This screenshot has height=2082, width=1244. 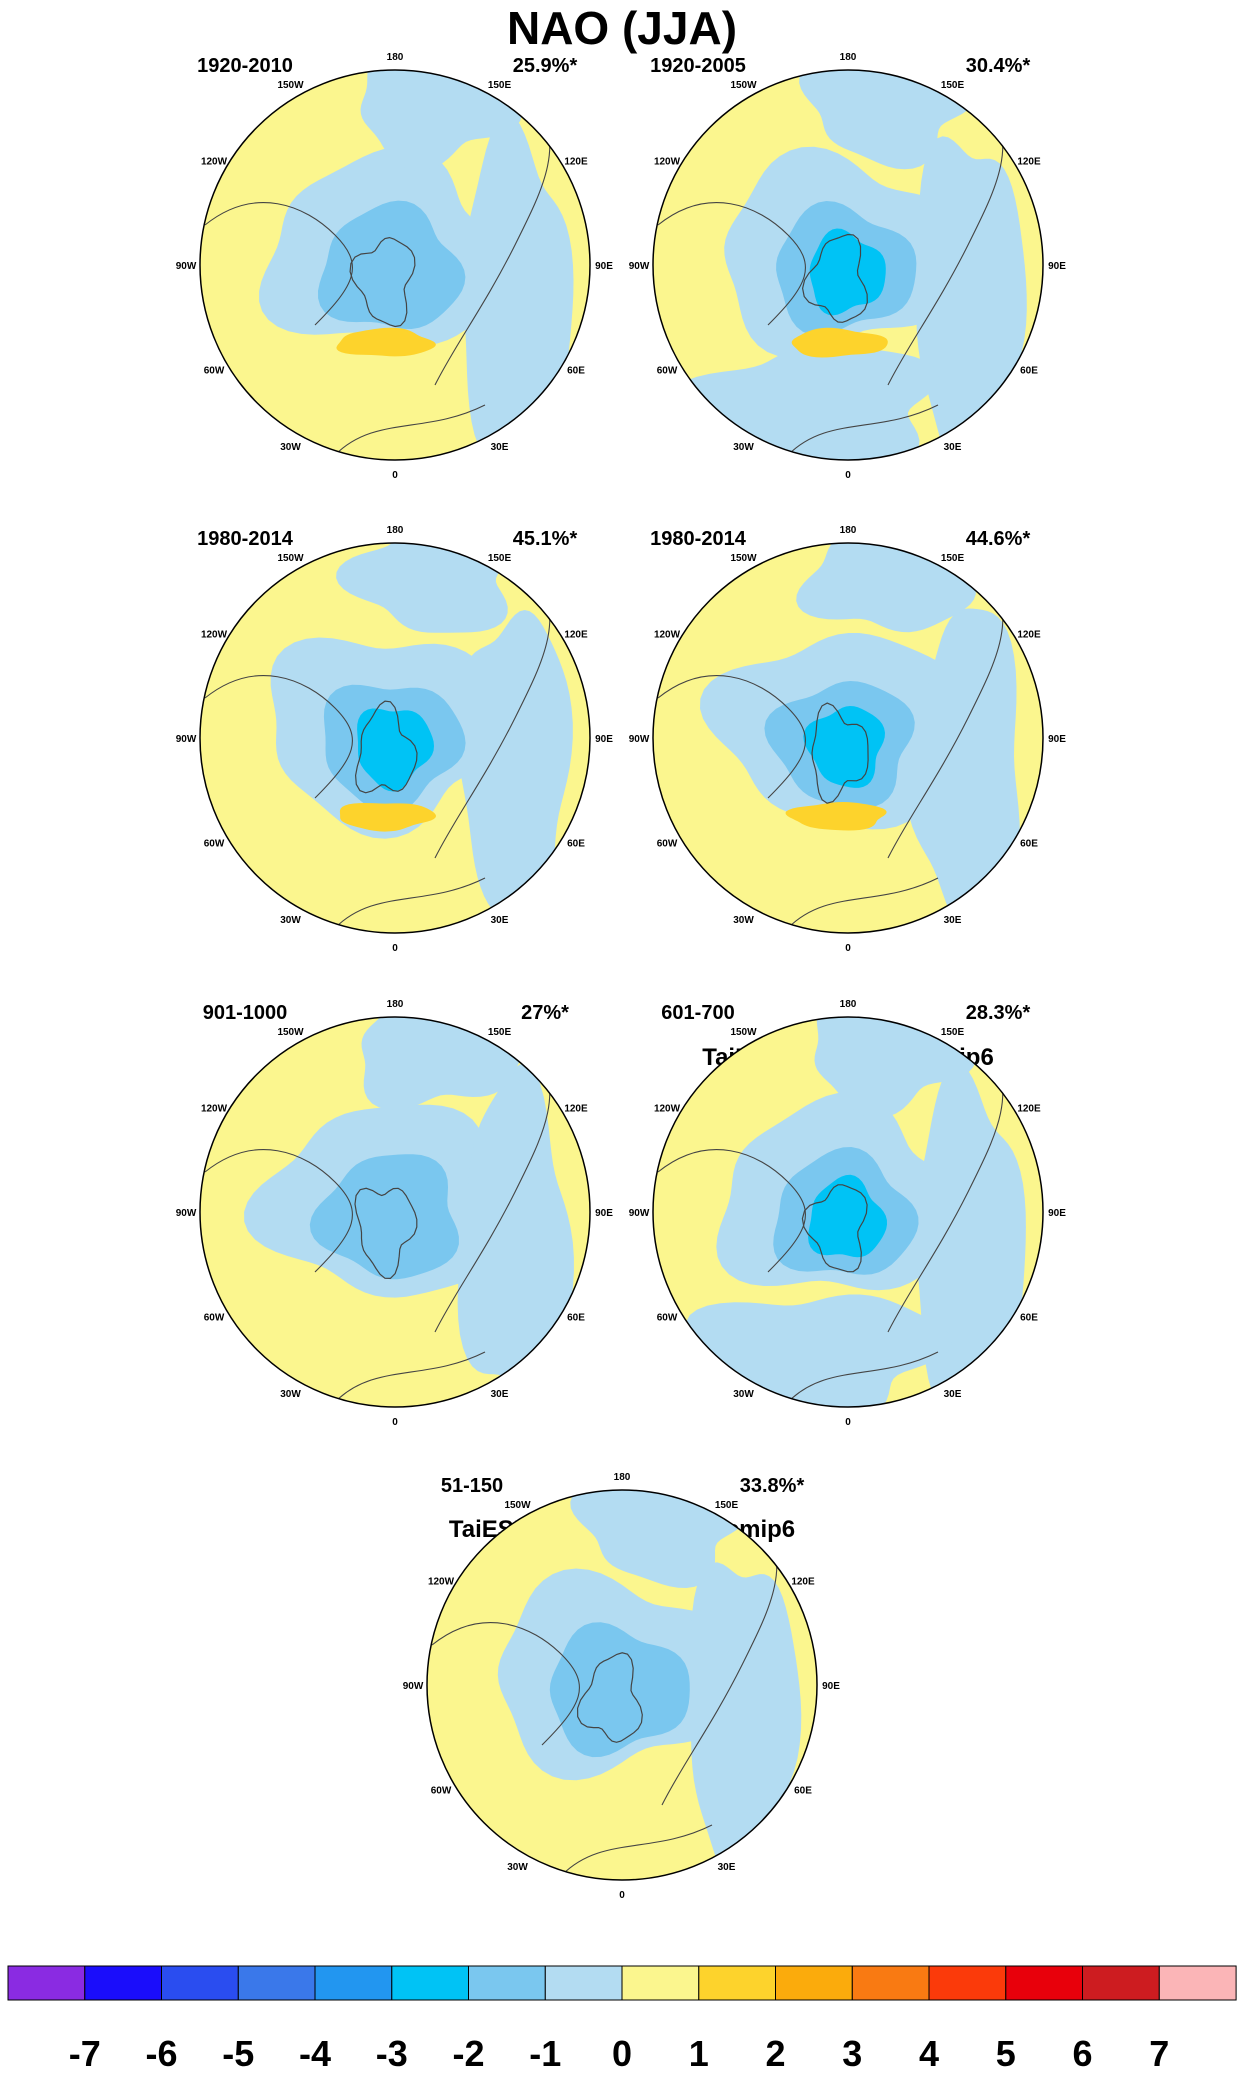 What do you see at coordinates (998, 539) in the screenshot?
I see `panel-variance: 44.6%*` at bounding box center [998, 539].